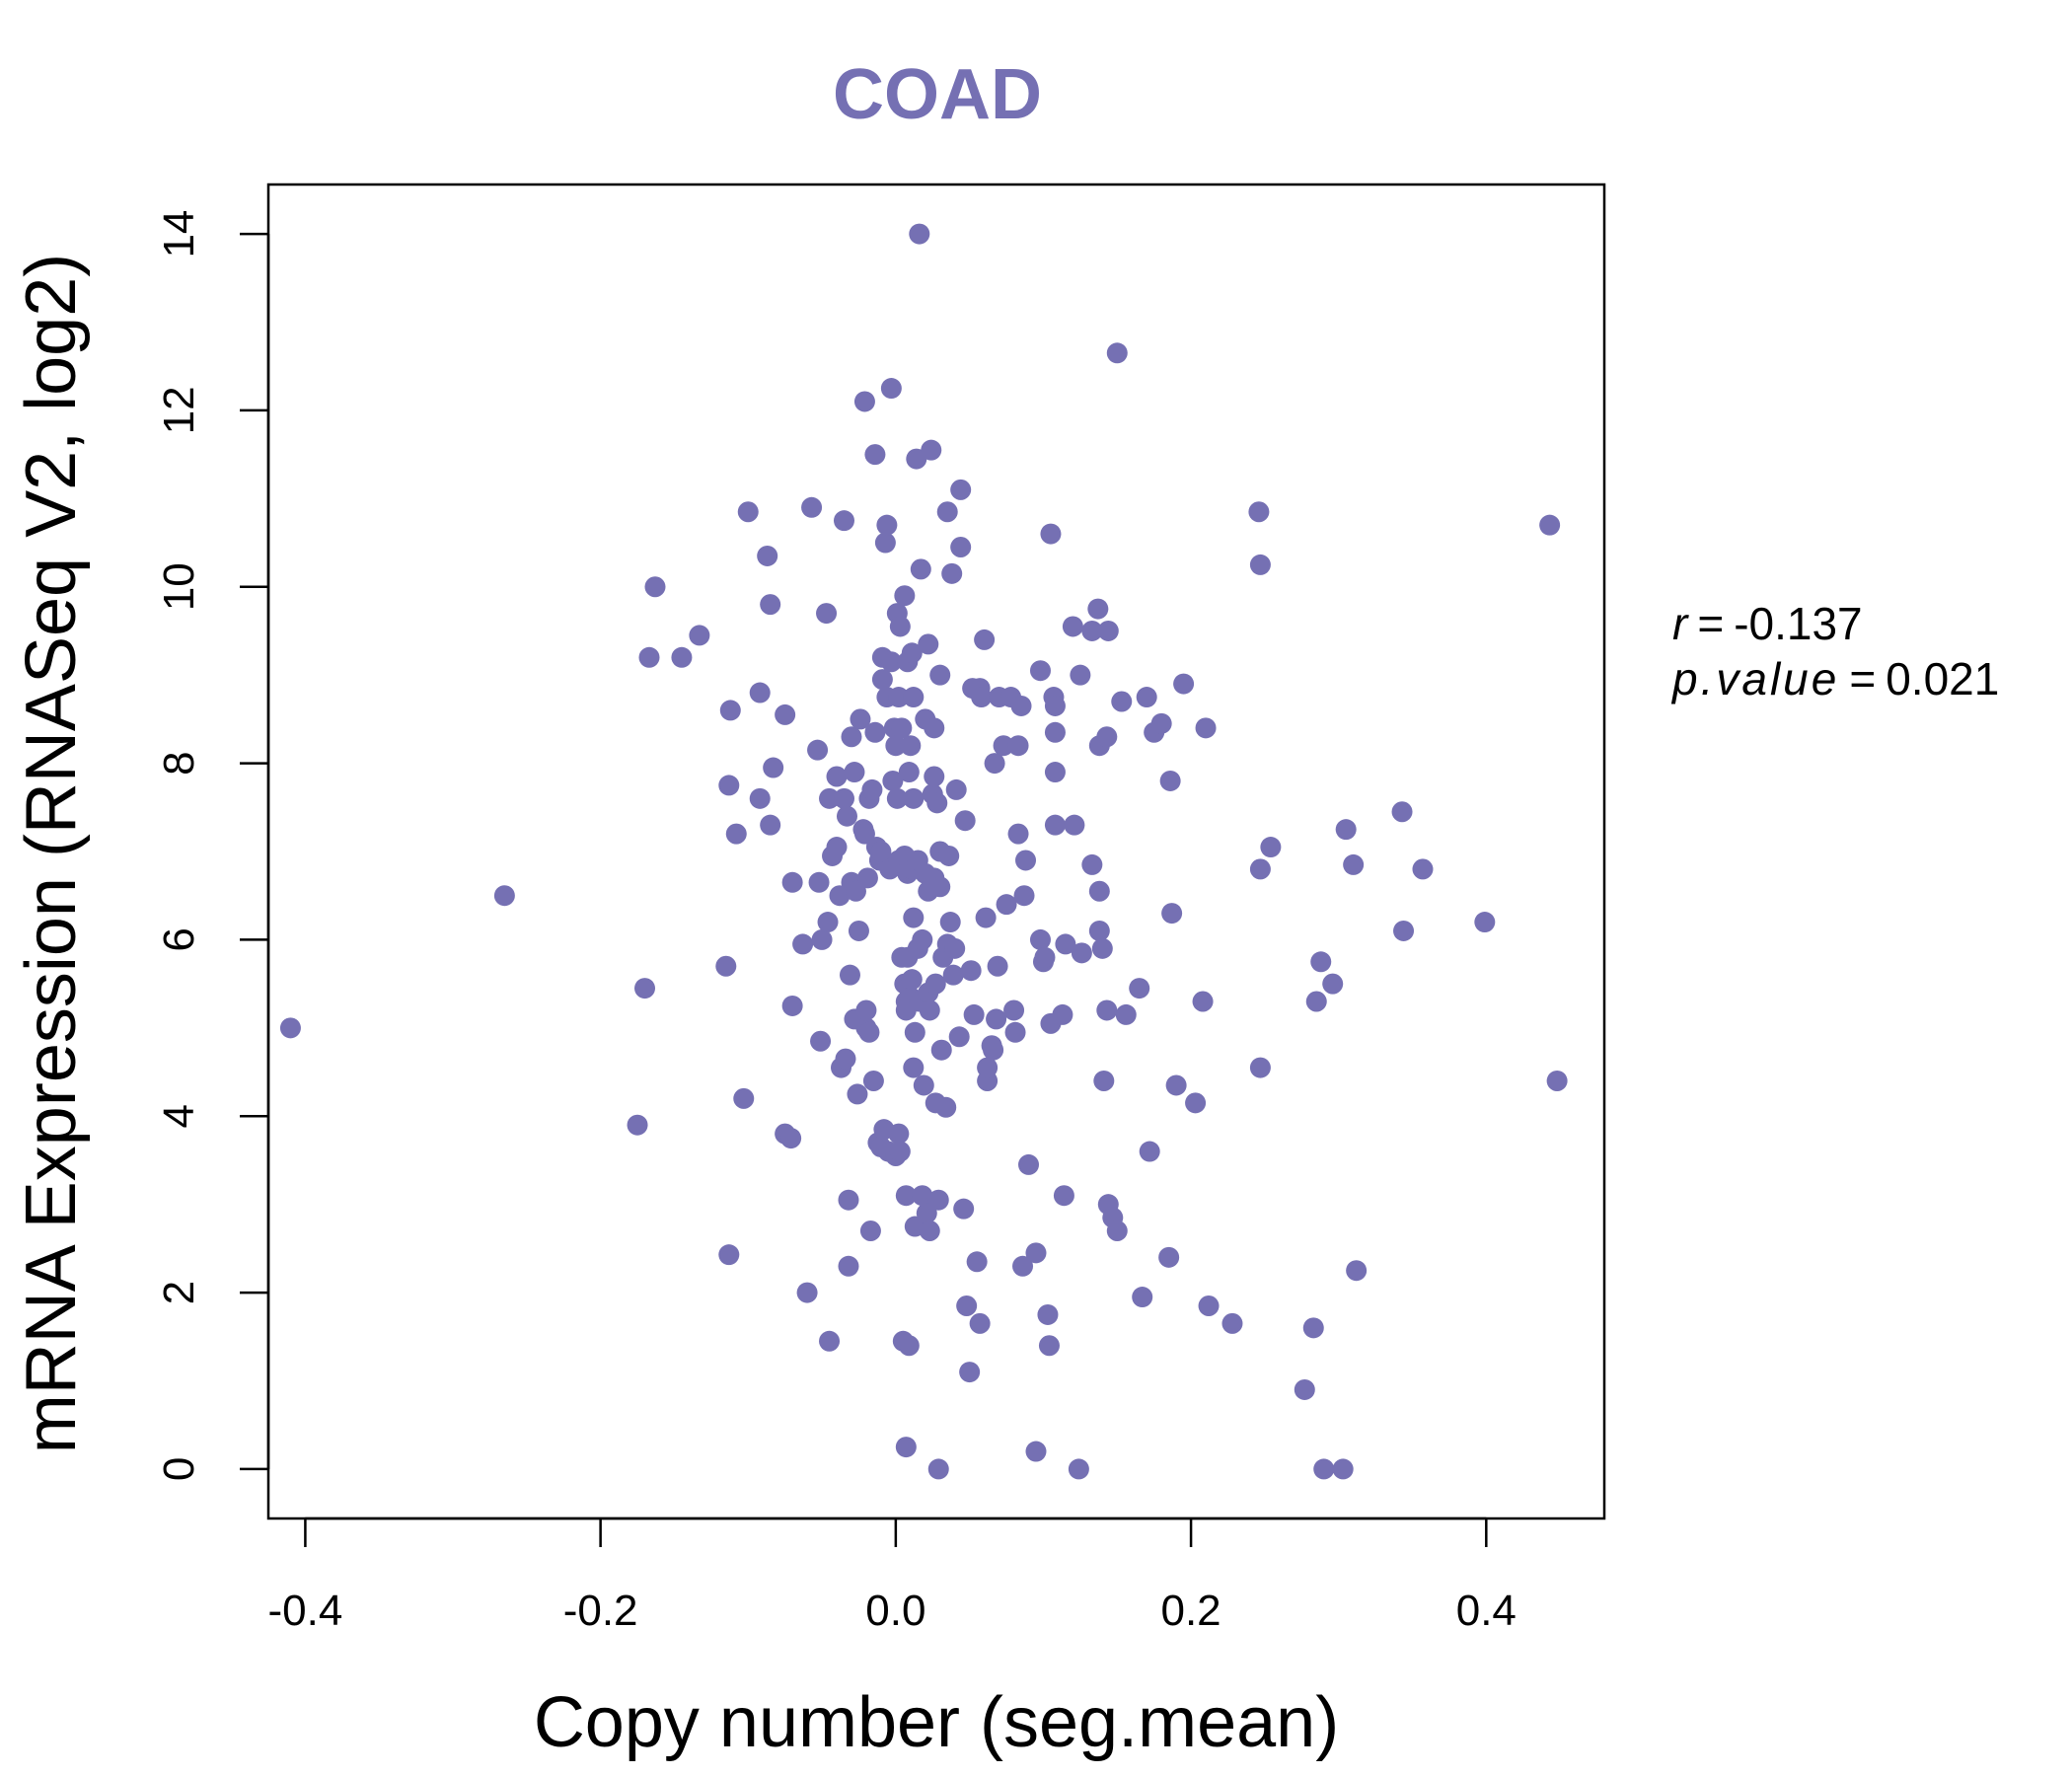 Image resolution: width=2072 pixels, height=1776 pixels. I want to click on stat-r-value: -0.137, so click(1798, 624).